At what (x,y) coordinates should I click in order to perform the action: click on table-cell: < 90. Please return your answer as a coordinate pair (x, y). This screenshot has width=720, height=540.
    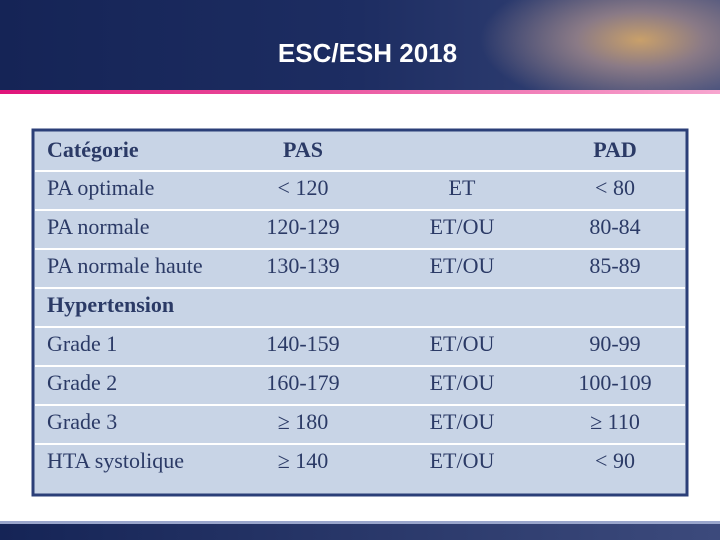
    Looking at the image, I should click on (615, 460).